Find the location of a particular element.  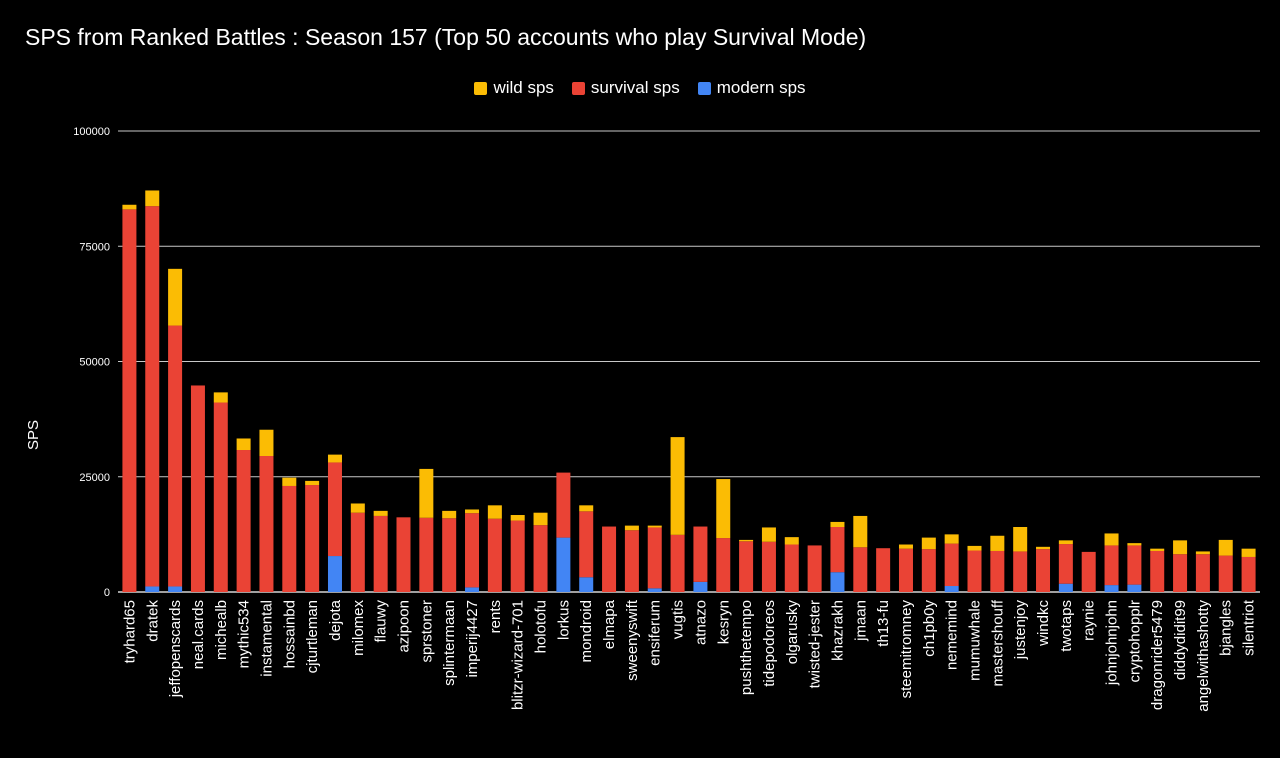

bar-segment-survival-atnazo is located at coordinates (700, 554).